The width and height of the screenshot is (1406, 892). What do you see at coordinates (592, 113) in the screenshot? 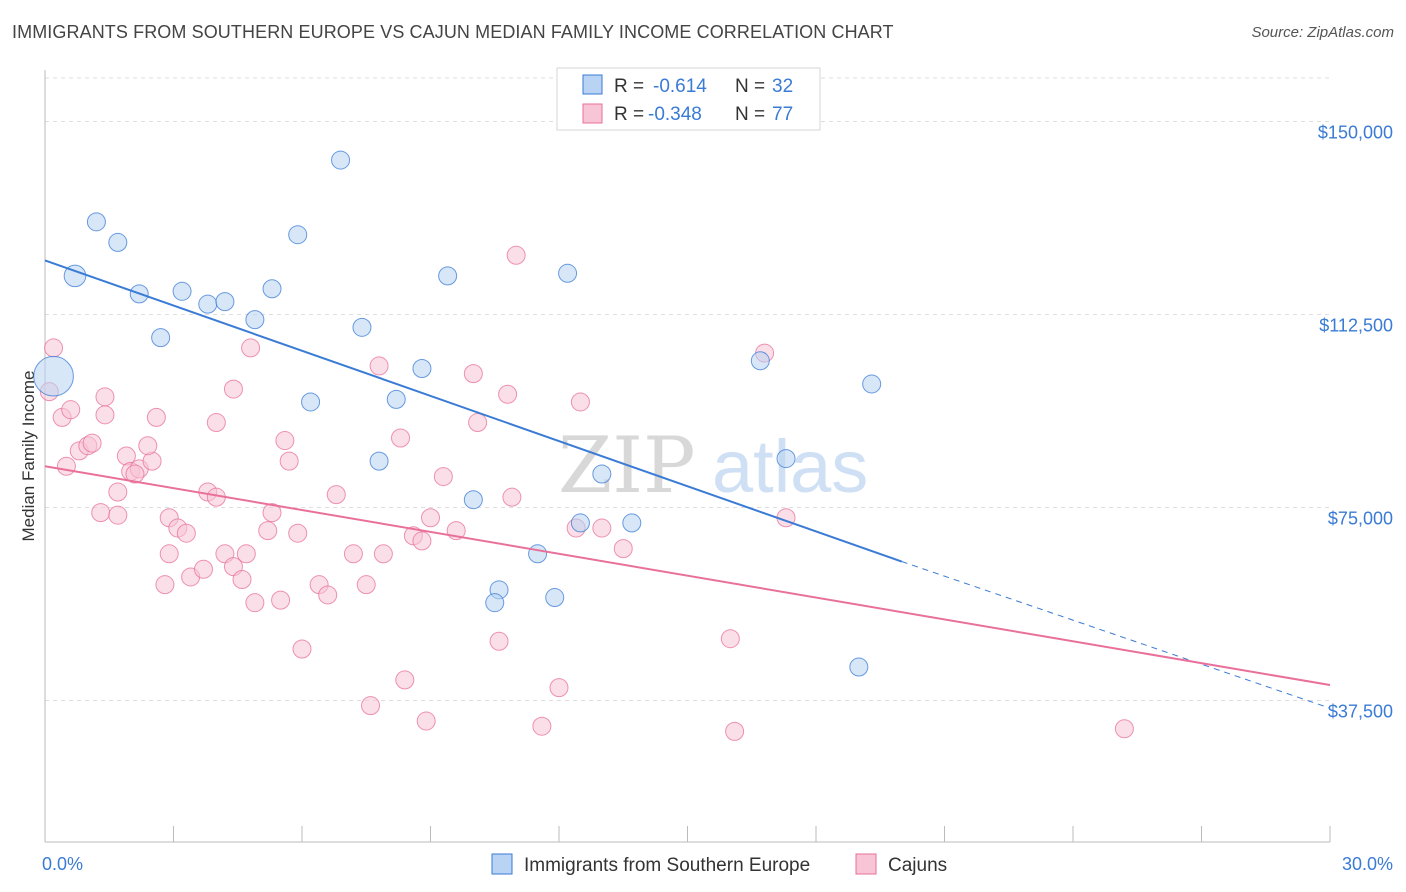
I see `stats-swatch-pink` at bounding box center [592, 113].